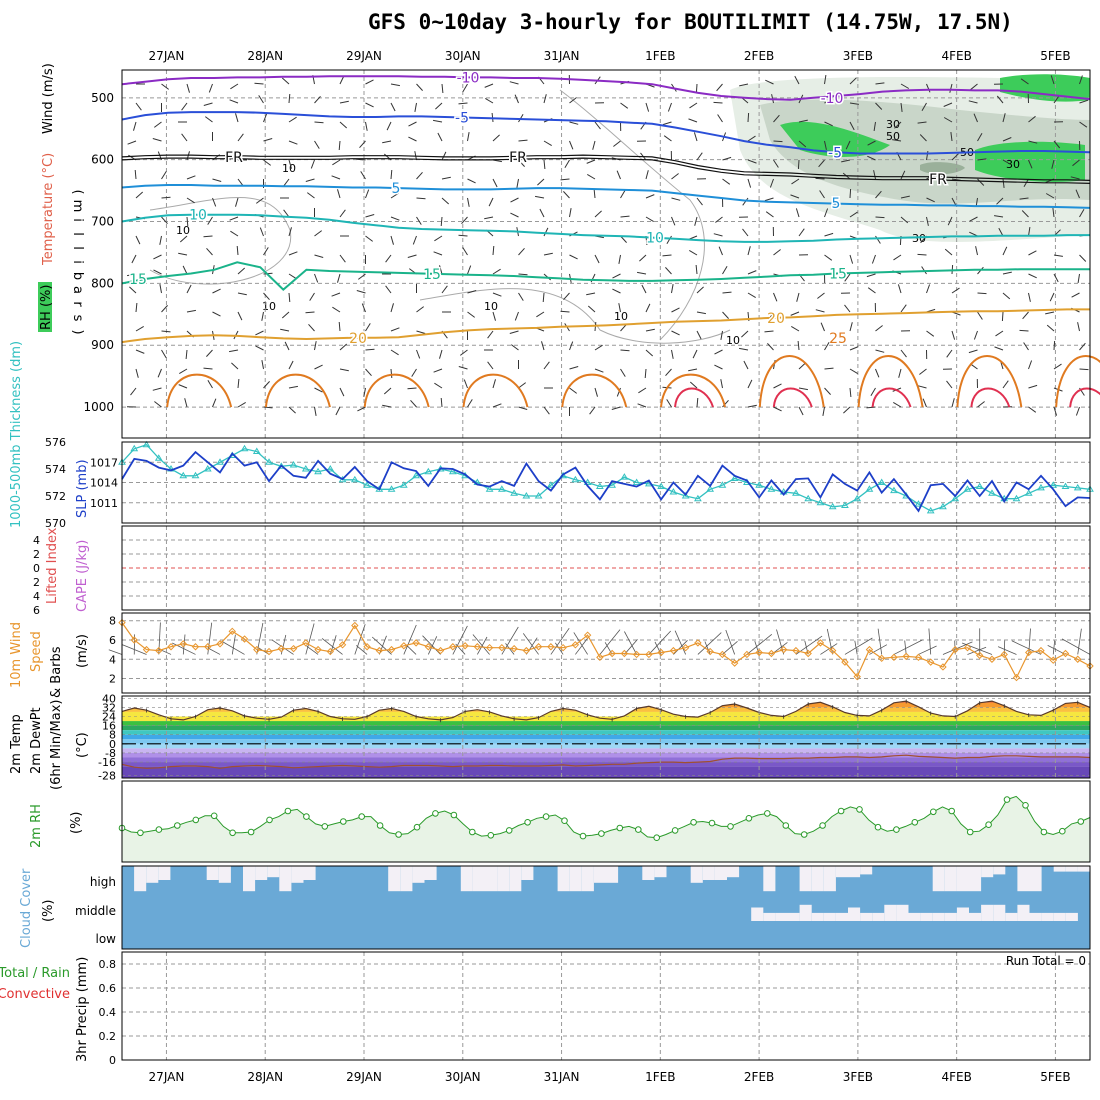 This screenshot has width=1100, height=1100. I want to click on wind-axis-label: Wind (m/s), so click(48, 98).